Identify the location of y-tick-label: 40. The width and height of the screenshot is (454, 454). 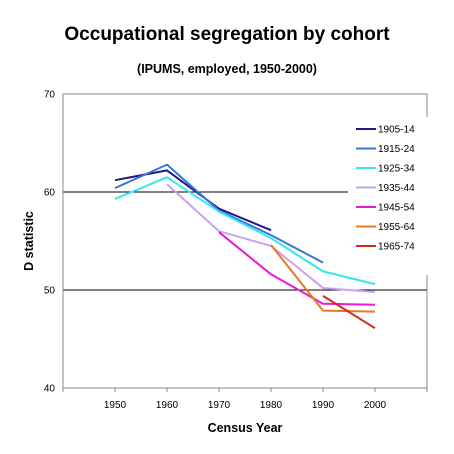
(50, 389).